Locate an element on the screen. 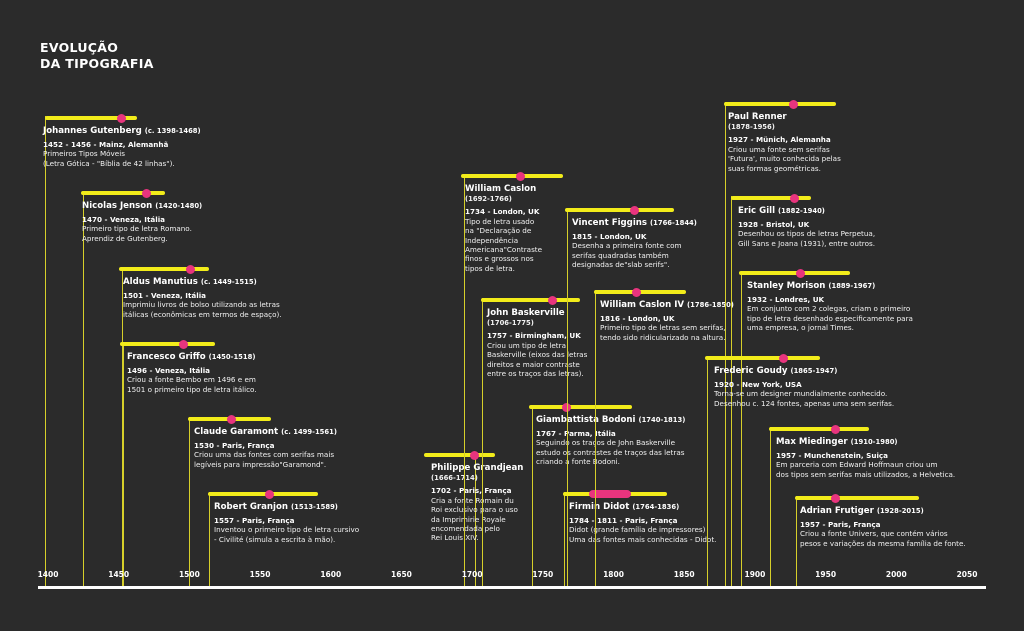 The width and height of the screenshot is (1024, 631). axis-tick-label: 1550 is located at coordinates (260, 574).